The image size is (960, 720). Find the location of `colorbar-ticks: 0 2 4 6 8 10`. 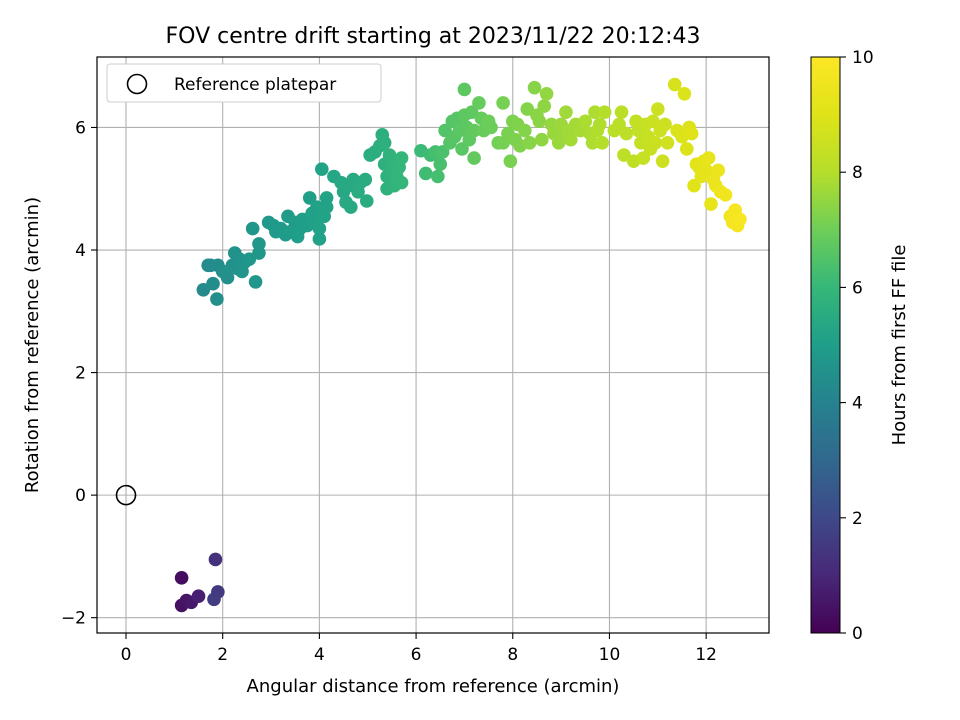

colorbar-ticks: 0 2 4 6 8 10 is located at coordinates (857, 346).